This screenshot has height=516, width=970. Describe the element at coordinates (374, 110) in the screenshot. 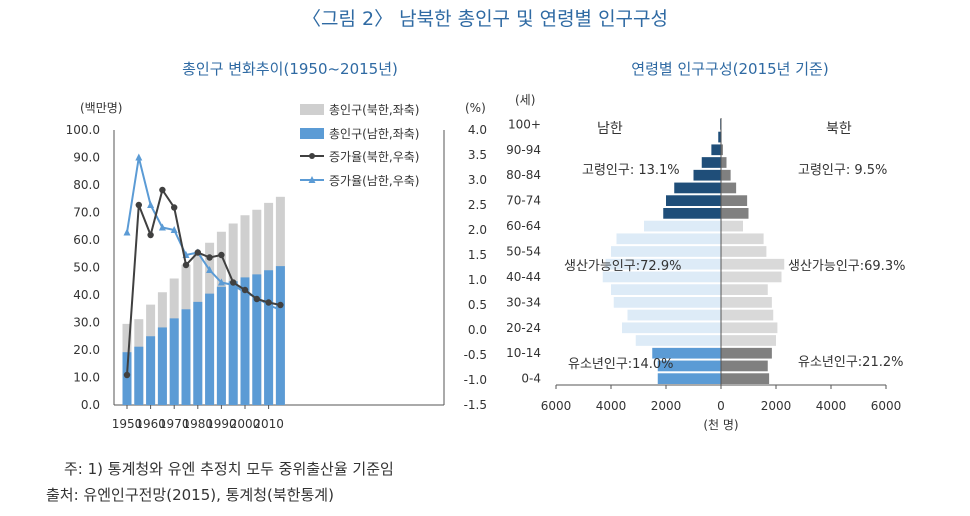

I see `legend-label: 총인구(북한,좌축)` at that location.